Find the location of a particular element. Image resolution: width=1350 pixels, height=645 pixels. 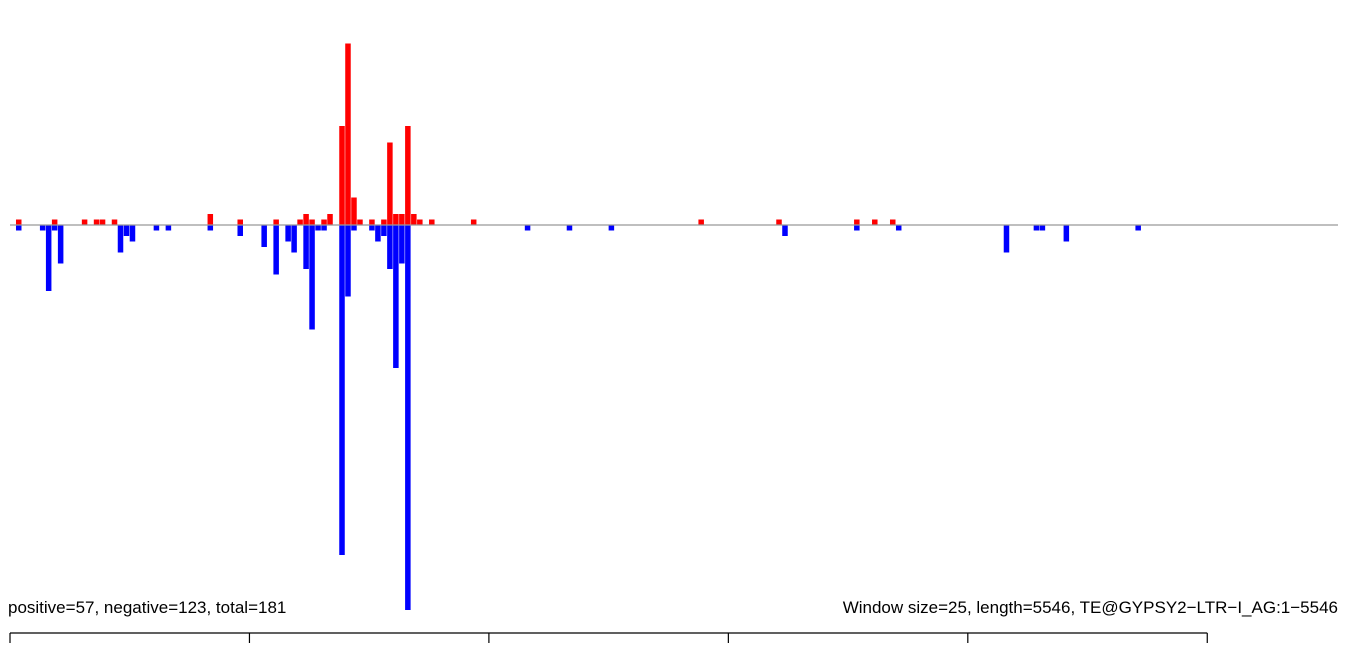

x-axis is located at coordinates (608, 637).